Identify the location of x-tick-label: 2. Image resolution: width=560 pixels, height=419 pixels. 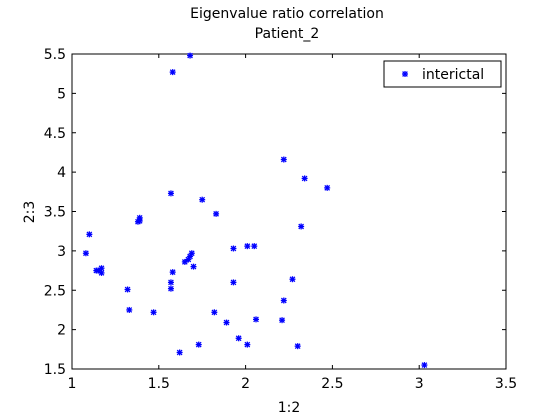
(245, 384).